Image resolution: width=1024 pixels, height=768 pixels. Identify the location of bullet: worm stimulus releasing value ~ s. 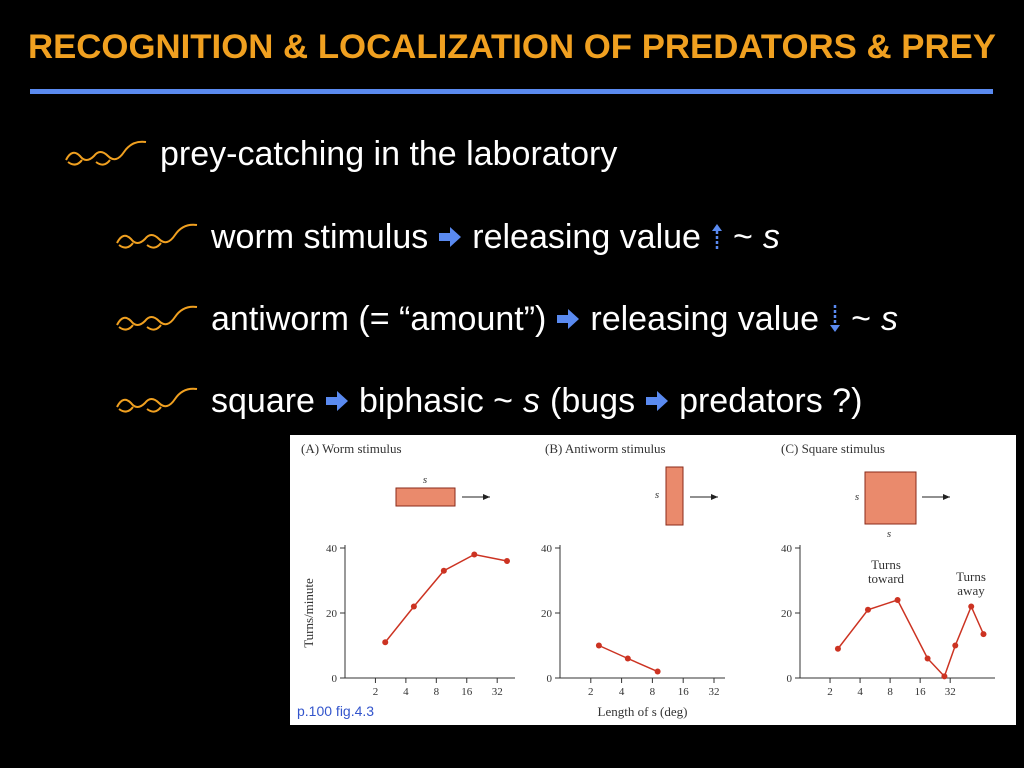
(451, 237).